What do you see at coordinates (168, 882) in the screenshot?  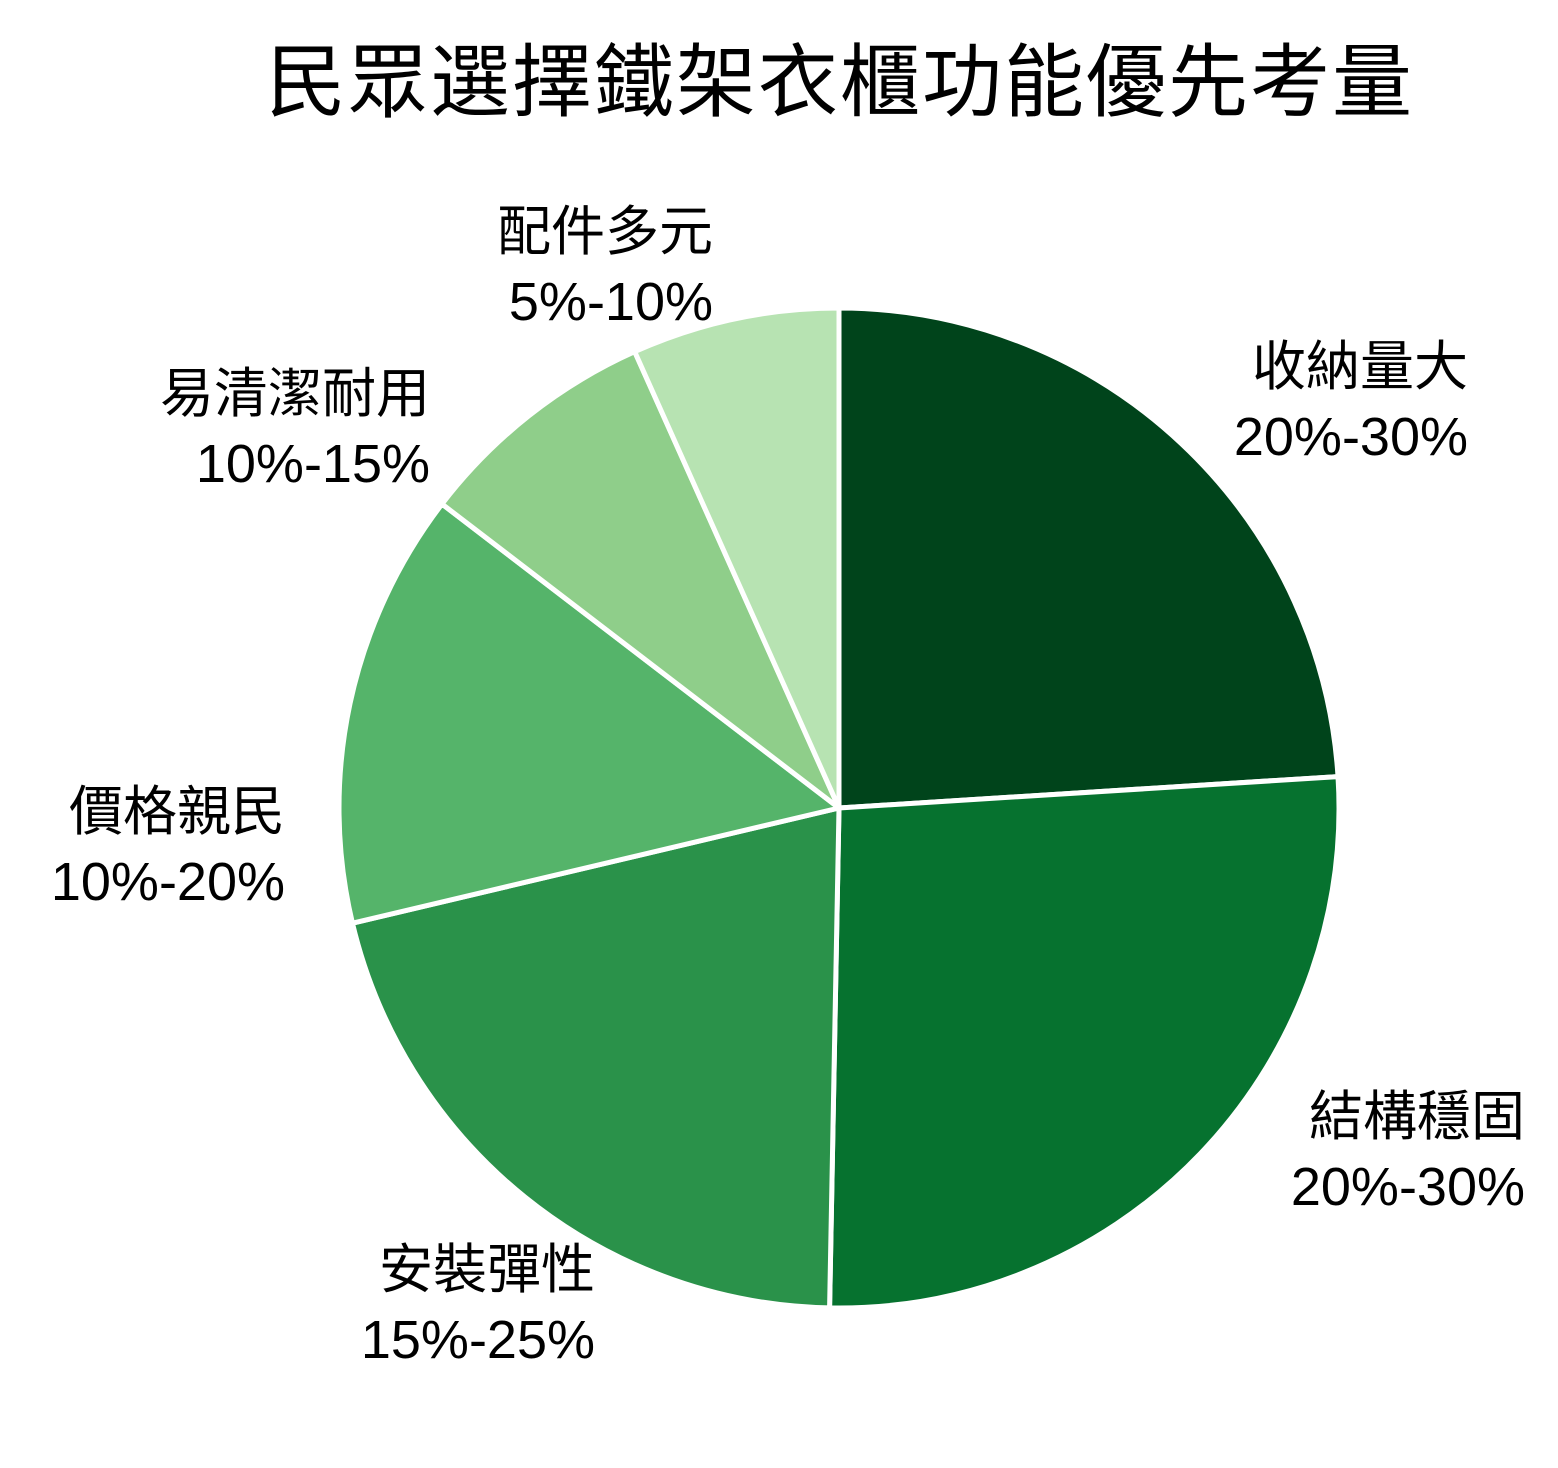 I see `slice-range-label: 10%-20%` at bounding box center [168, 882].